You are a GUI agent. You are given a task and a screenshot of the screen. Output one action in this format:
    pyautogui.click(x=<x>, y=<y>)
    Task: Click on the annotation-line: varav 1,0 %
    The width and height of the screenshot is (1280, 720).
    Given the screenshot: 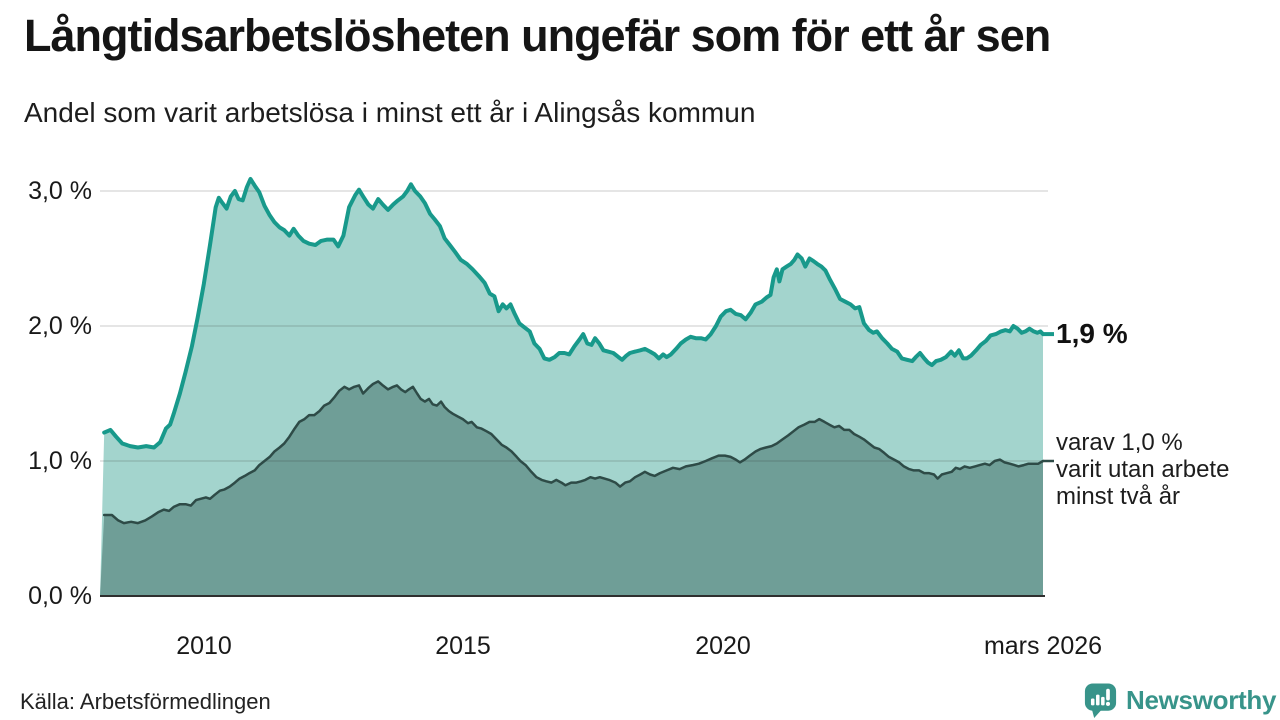 What is the action you would take?
    pyautogui.click(x=1119, y=442)
    